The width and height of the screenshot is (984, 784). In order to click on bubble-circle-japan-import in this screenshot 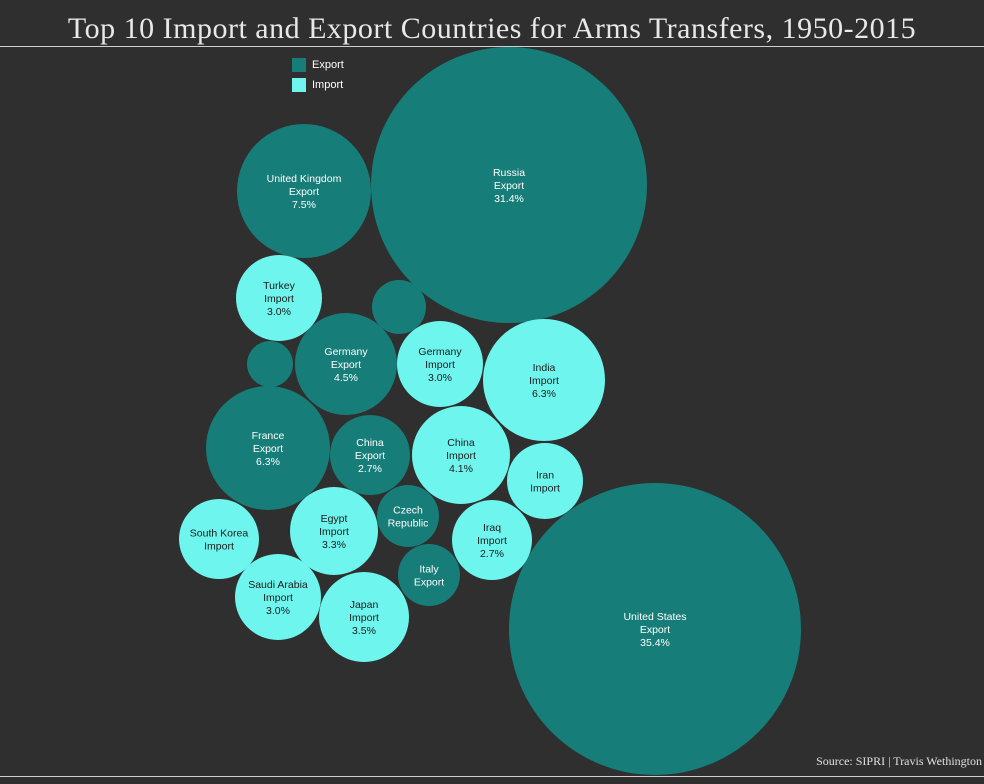, I will do `click(364, 617)`.